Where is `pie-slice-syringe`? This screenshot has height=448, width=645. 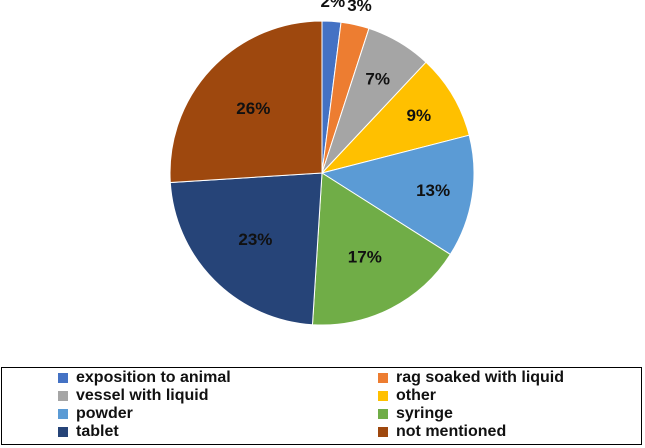 pie-slice-syringe is located at coordinates (381, 249).